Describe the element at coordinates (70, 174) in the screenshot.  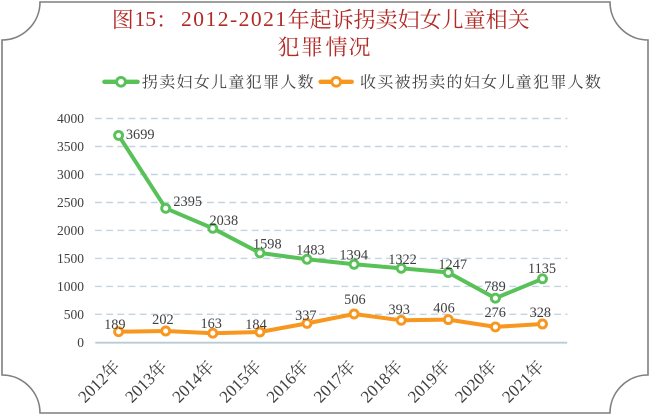
I see `svg-text: 3000` at that location.